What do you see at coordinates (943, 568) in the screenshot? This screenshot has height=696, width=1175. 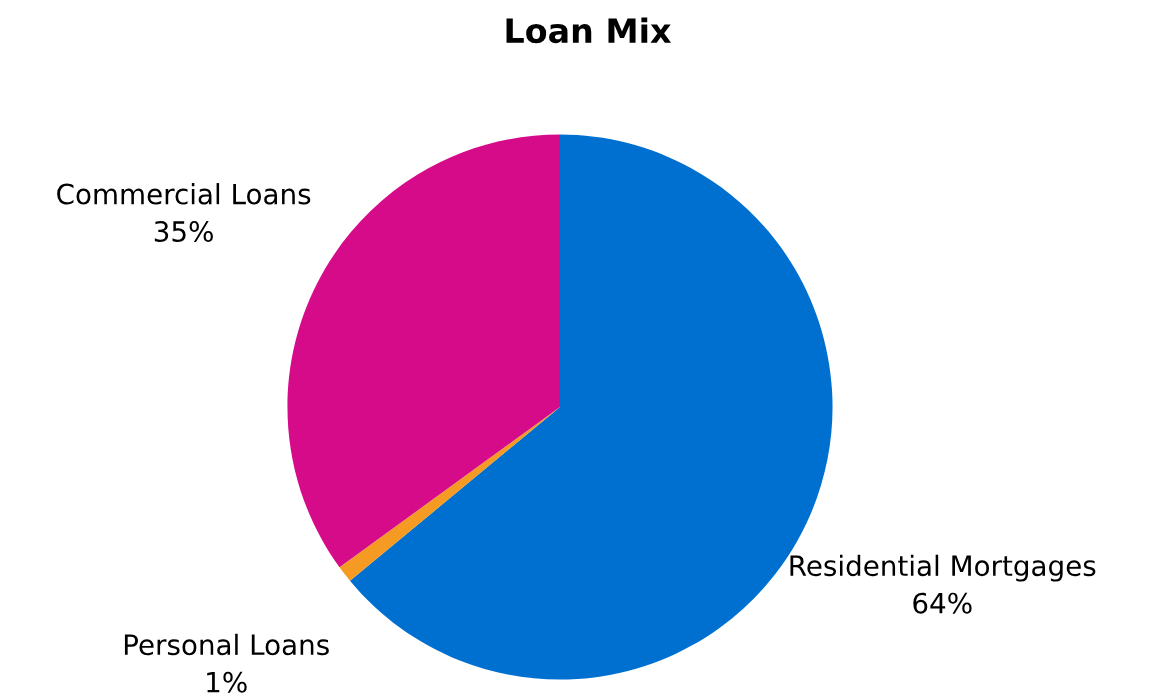 I see `slice-label: Residential Mortgages` at bounding box center [943, 568].